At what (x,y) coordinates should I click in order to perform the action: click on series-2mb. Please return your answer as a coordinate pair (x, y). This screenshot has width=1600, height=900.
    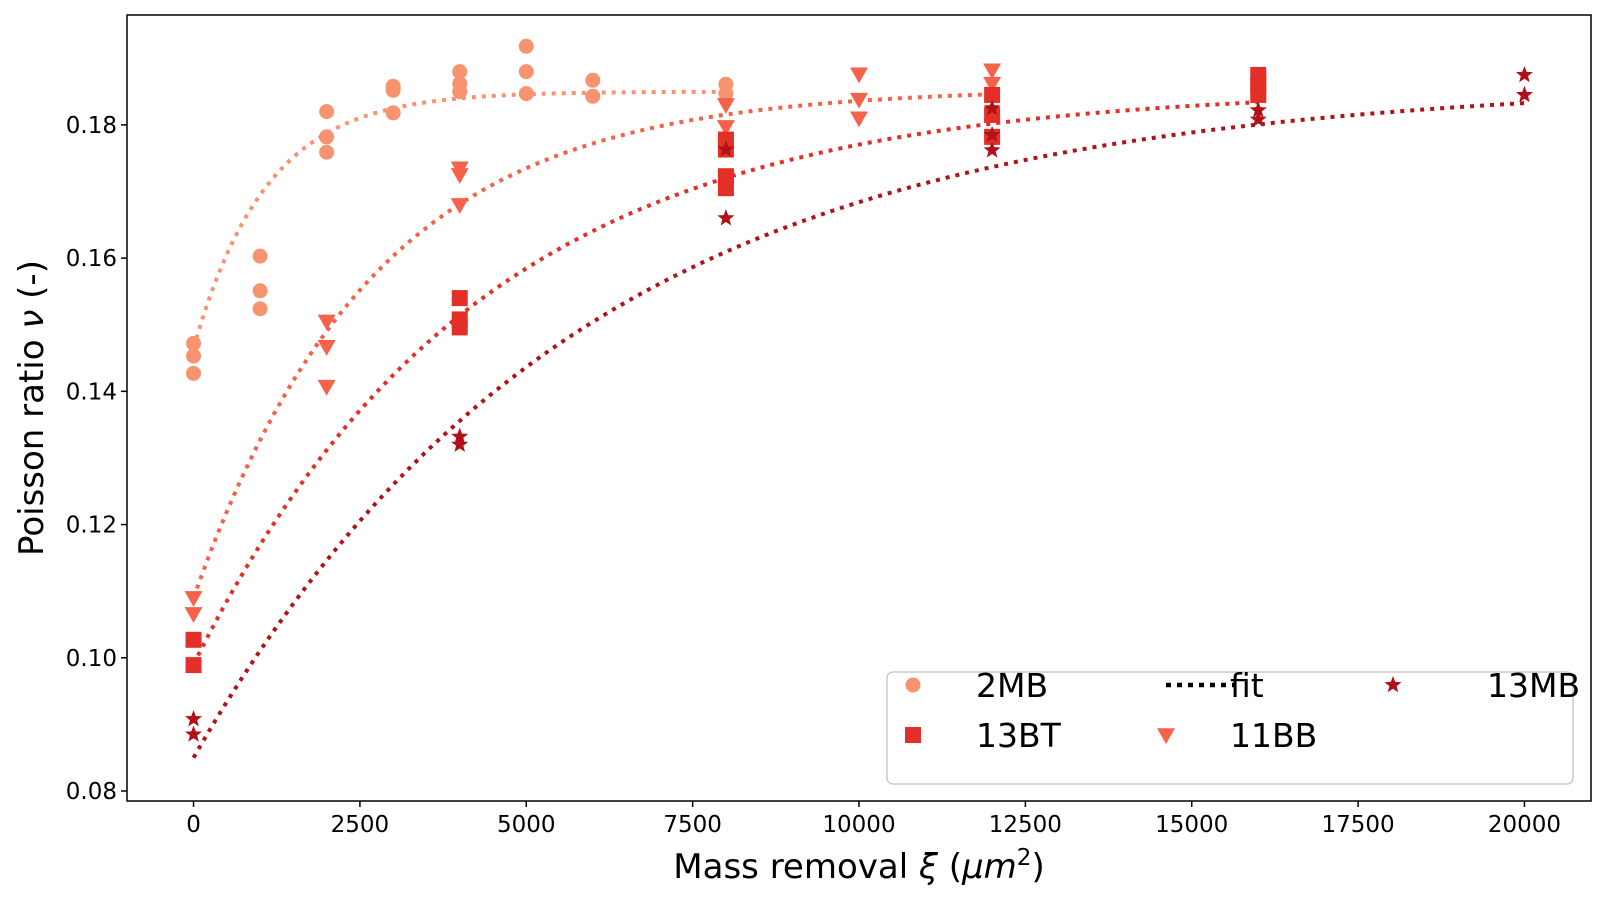
    Looking at the image, I should click on (460, 209).